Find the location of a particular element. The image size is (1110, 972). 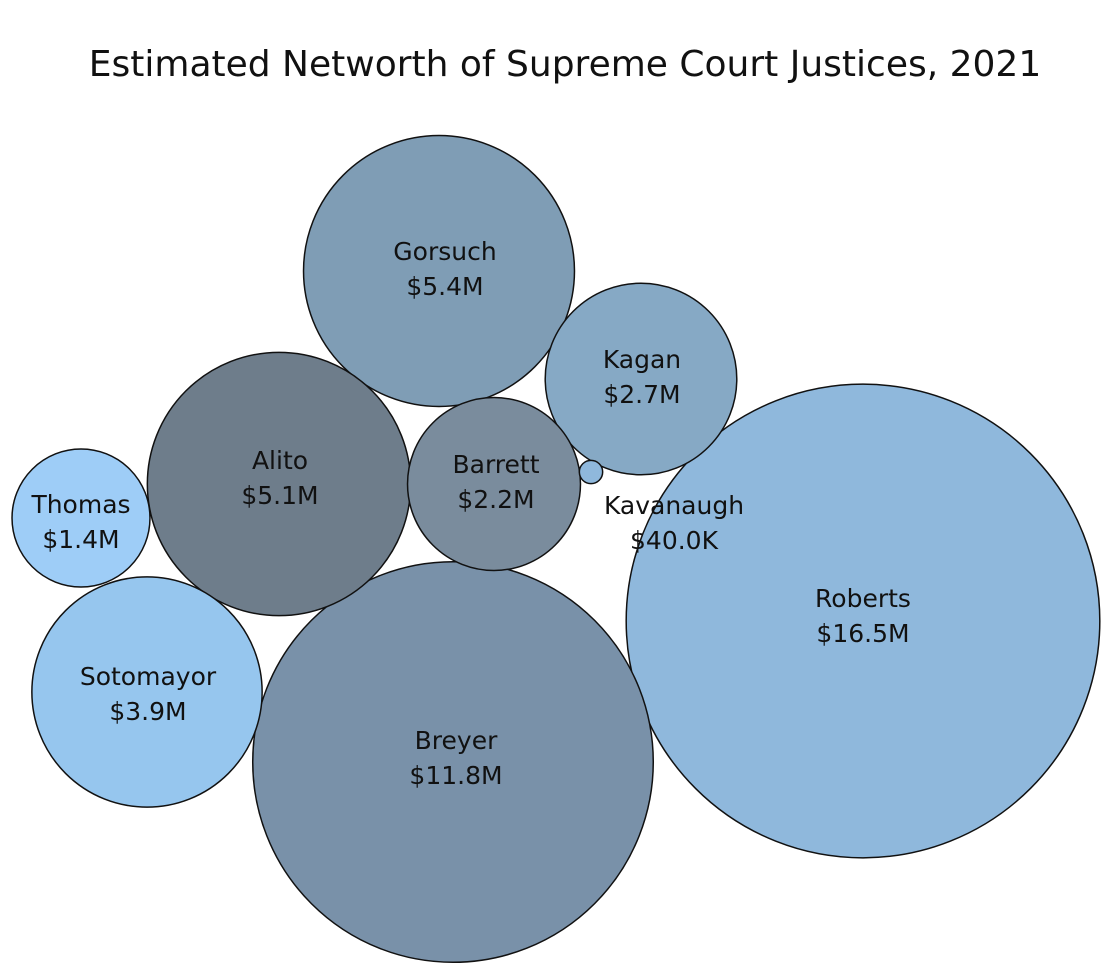

bubble-value-breyer: $11.8M is located at coordinates (455, 775).